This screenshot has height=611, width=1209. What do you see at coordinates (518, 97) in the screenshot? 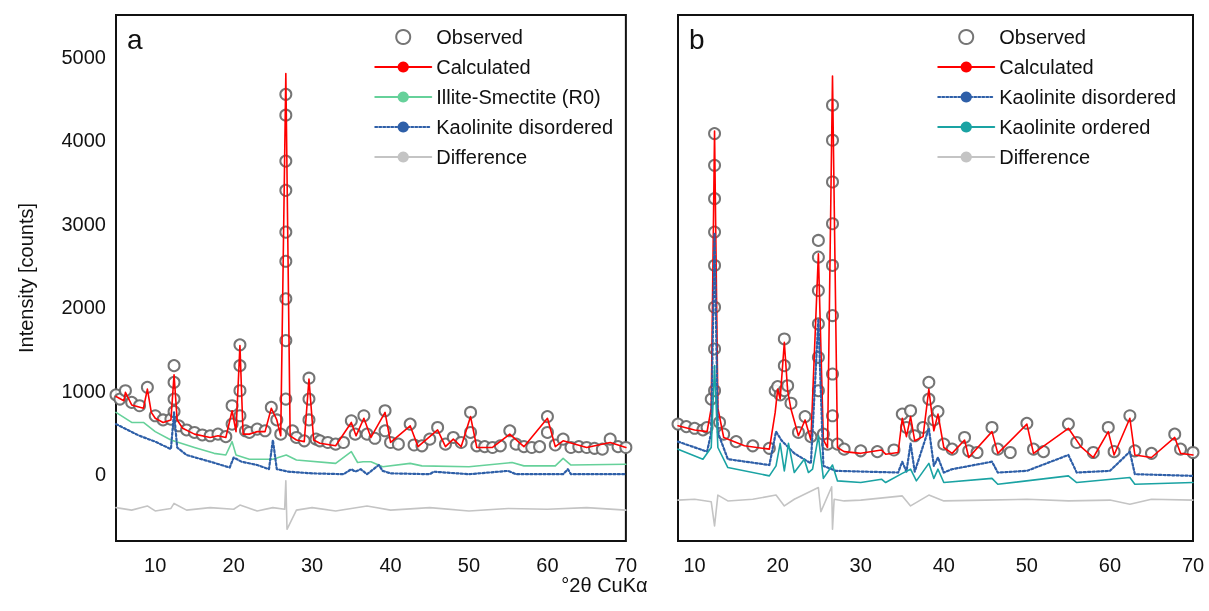
I see `legend-label: Illite-Smectite (R0)` at bounding box center [518, 97].